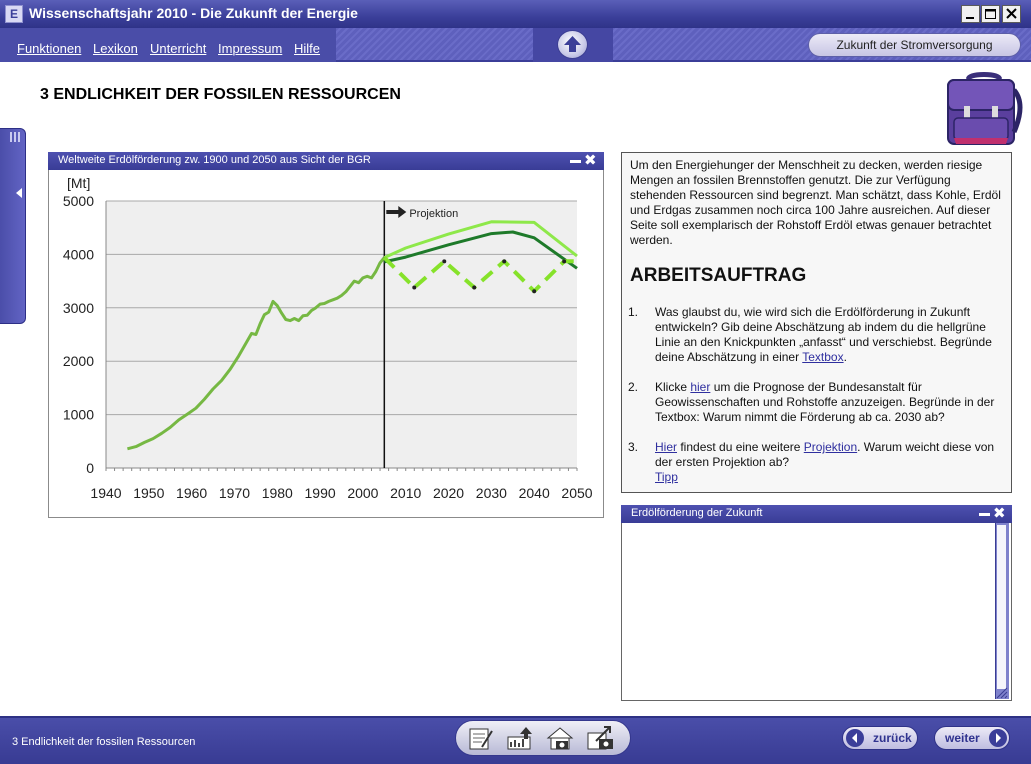  Describe the element at coordinates (590, 160) in the screenshot. I see `panel-close-icon: ✖` at that location.